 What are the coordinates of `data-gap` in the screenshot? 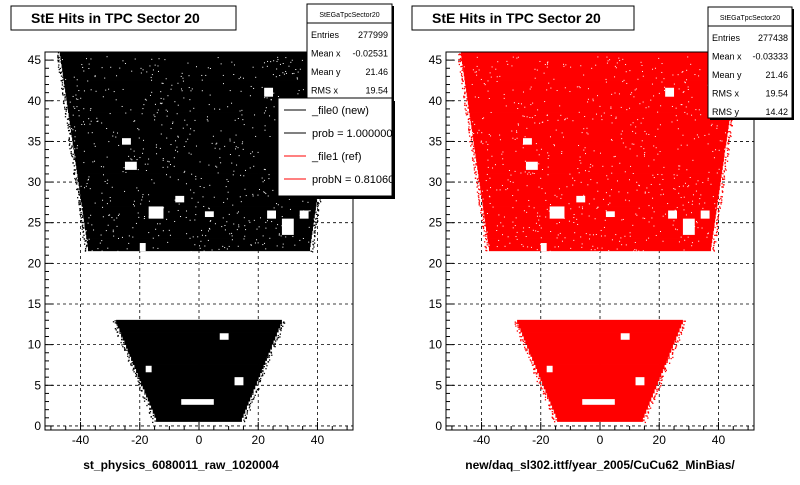 It's located at (224, 336).